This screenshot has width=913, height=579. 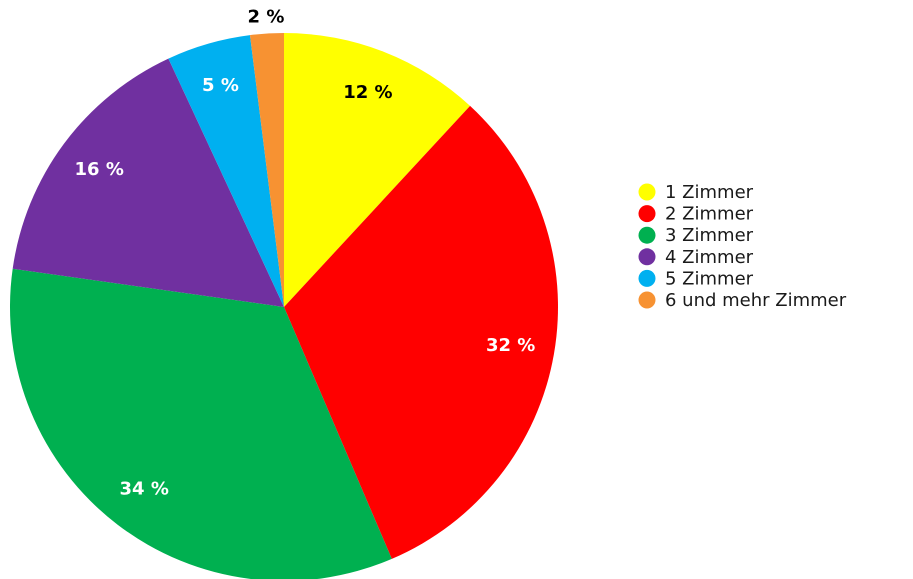 What do you see at coordinates (709, 278) in the screenshot?
I see `legend-label: 5 Zimmer` at bounding box center [709, 278].